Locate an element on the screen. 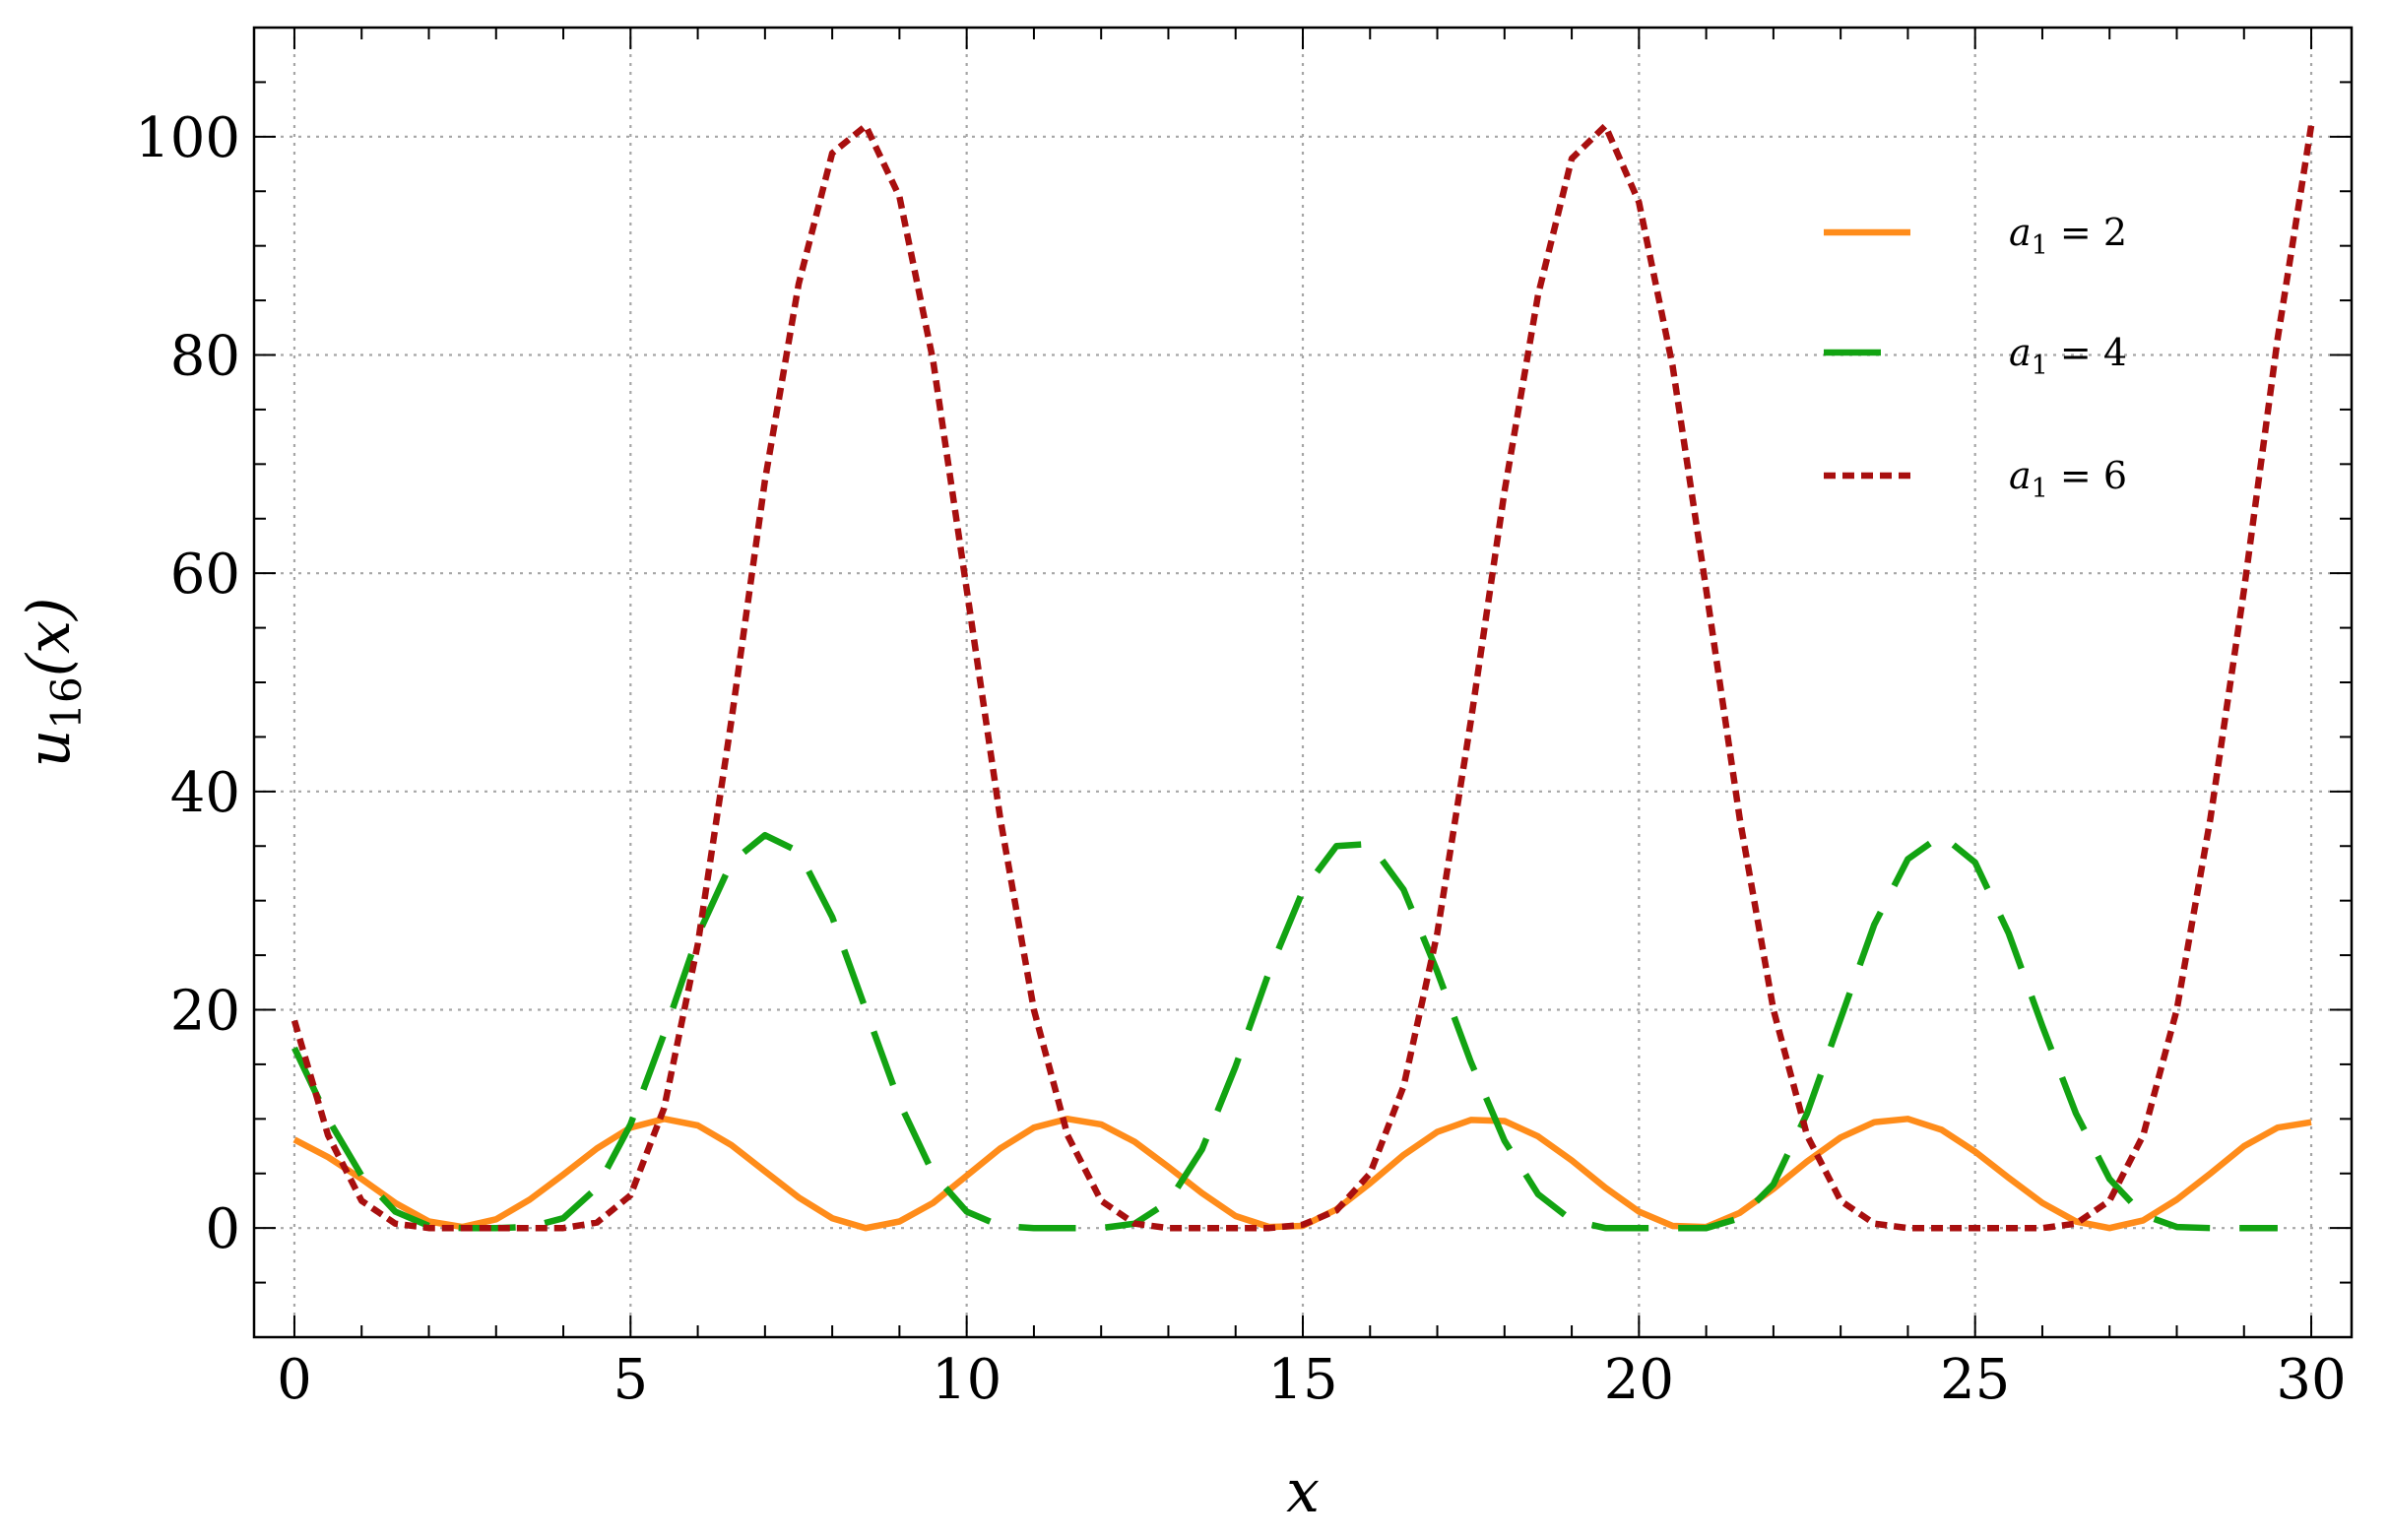  legend: a1 = 2a1 = 4a1 = 6 is located at coordinates (1975, 357).